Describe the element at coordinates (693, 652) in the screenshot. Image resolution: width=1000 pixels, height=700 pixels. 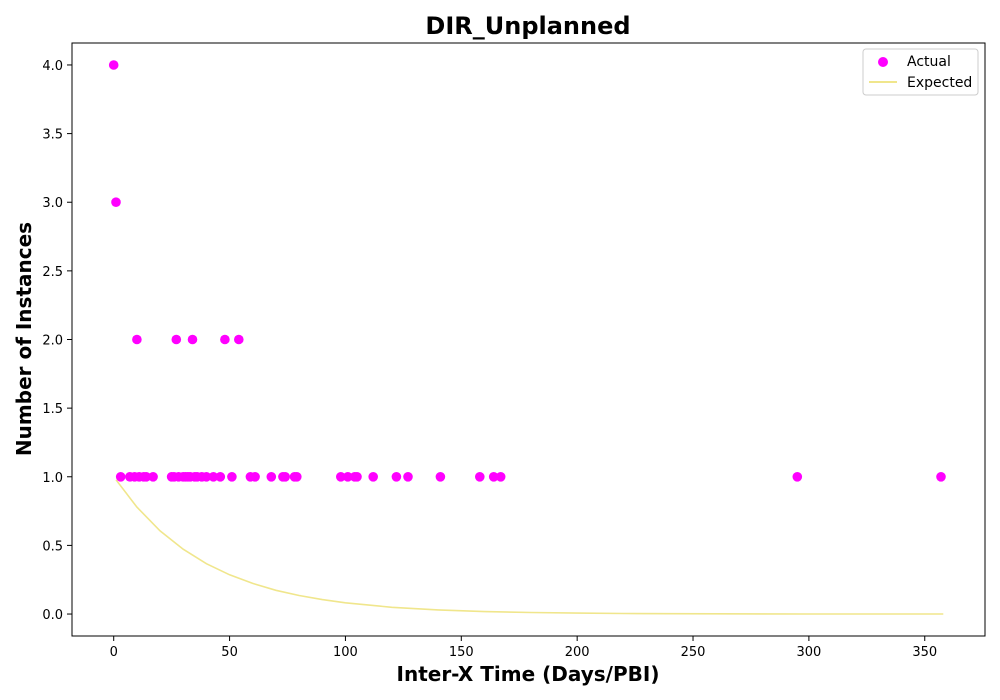
I see `x-tick-label: 250` at that location.